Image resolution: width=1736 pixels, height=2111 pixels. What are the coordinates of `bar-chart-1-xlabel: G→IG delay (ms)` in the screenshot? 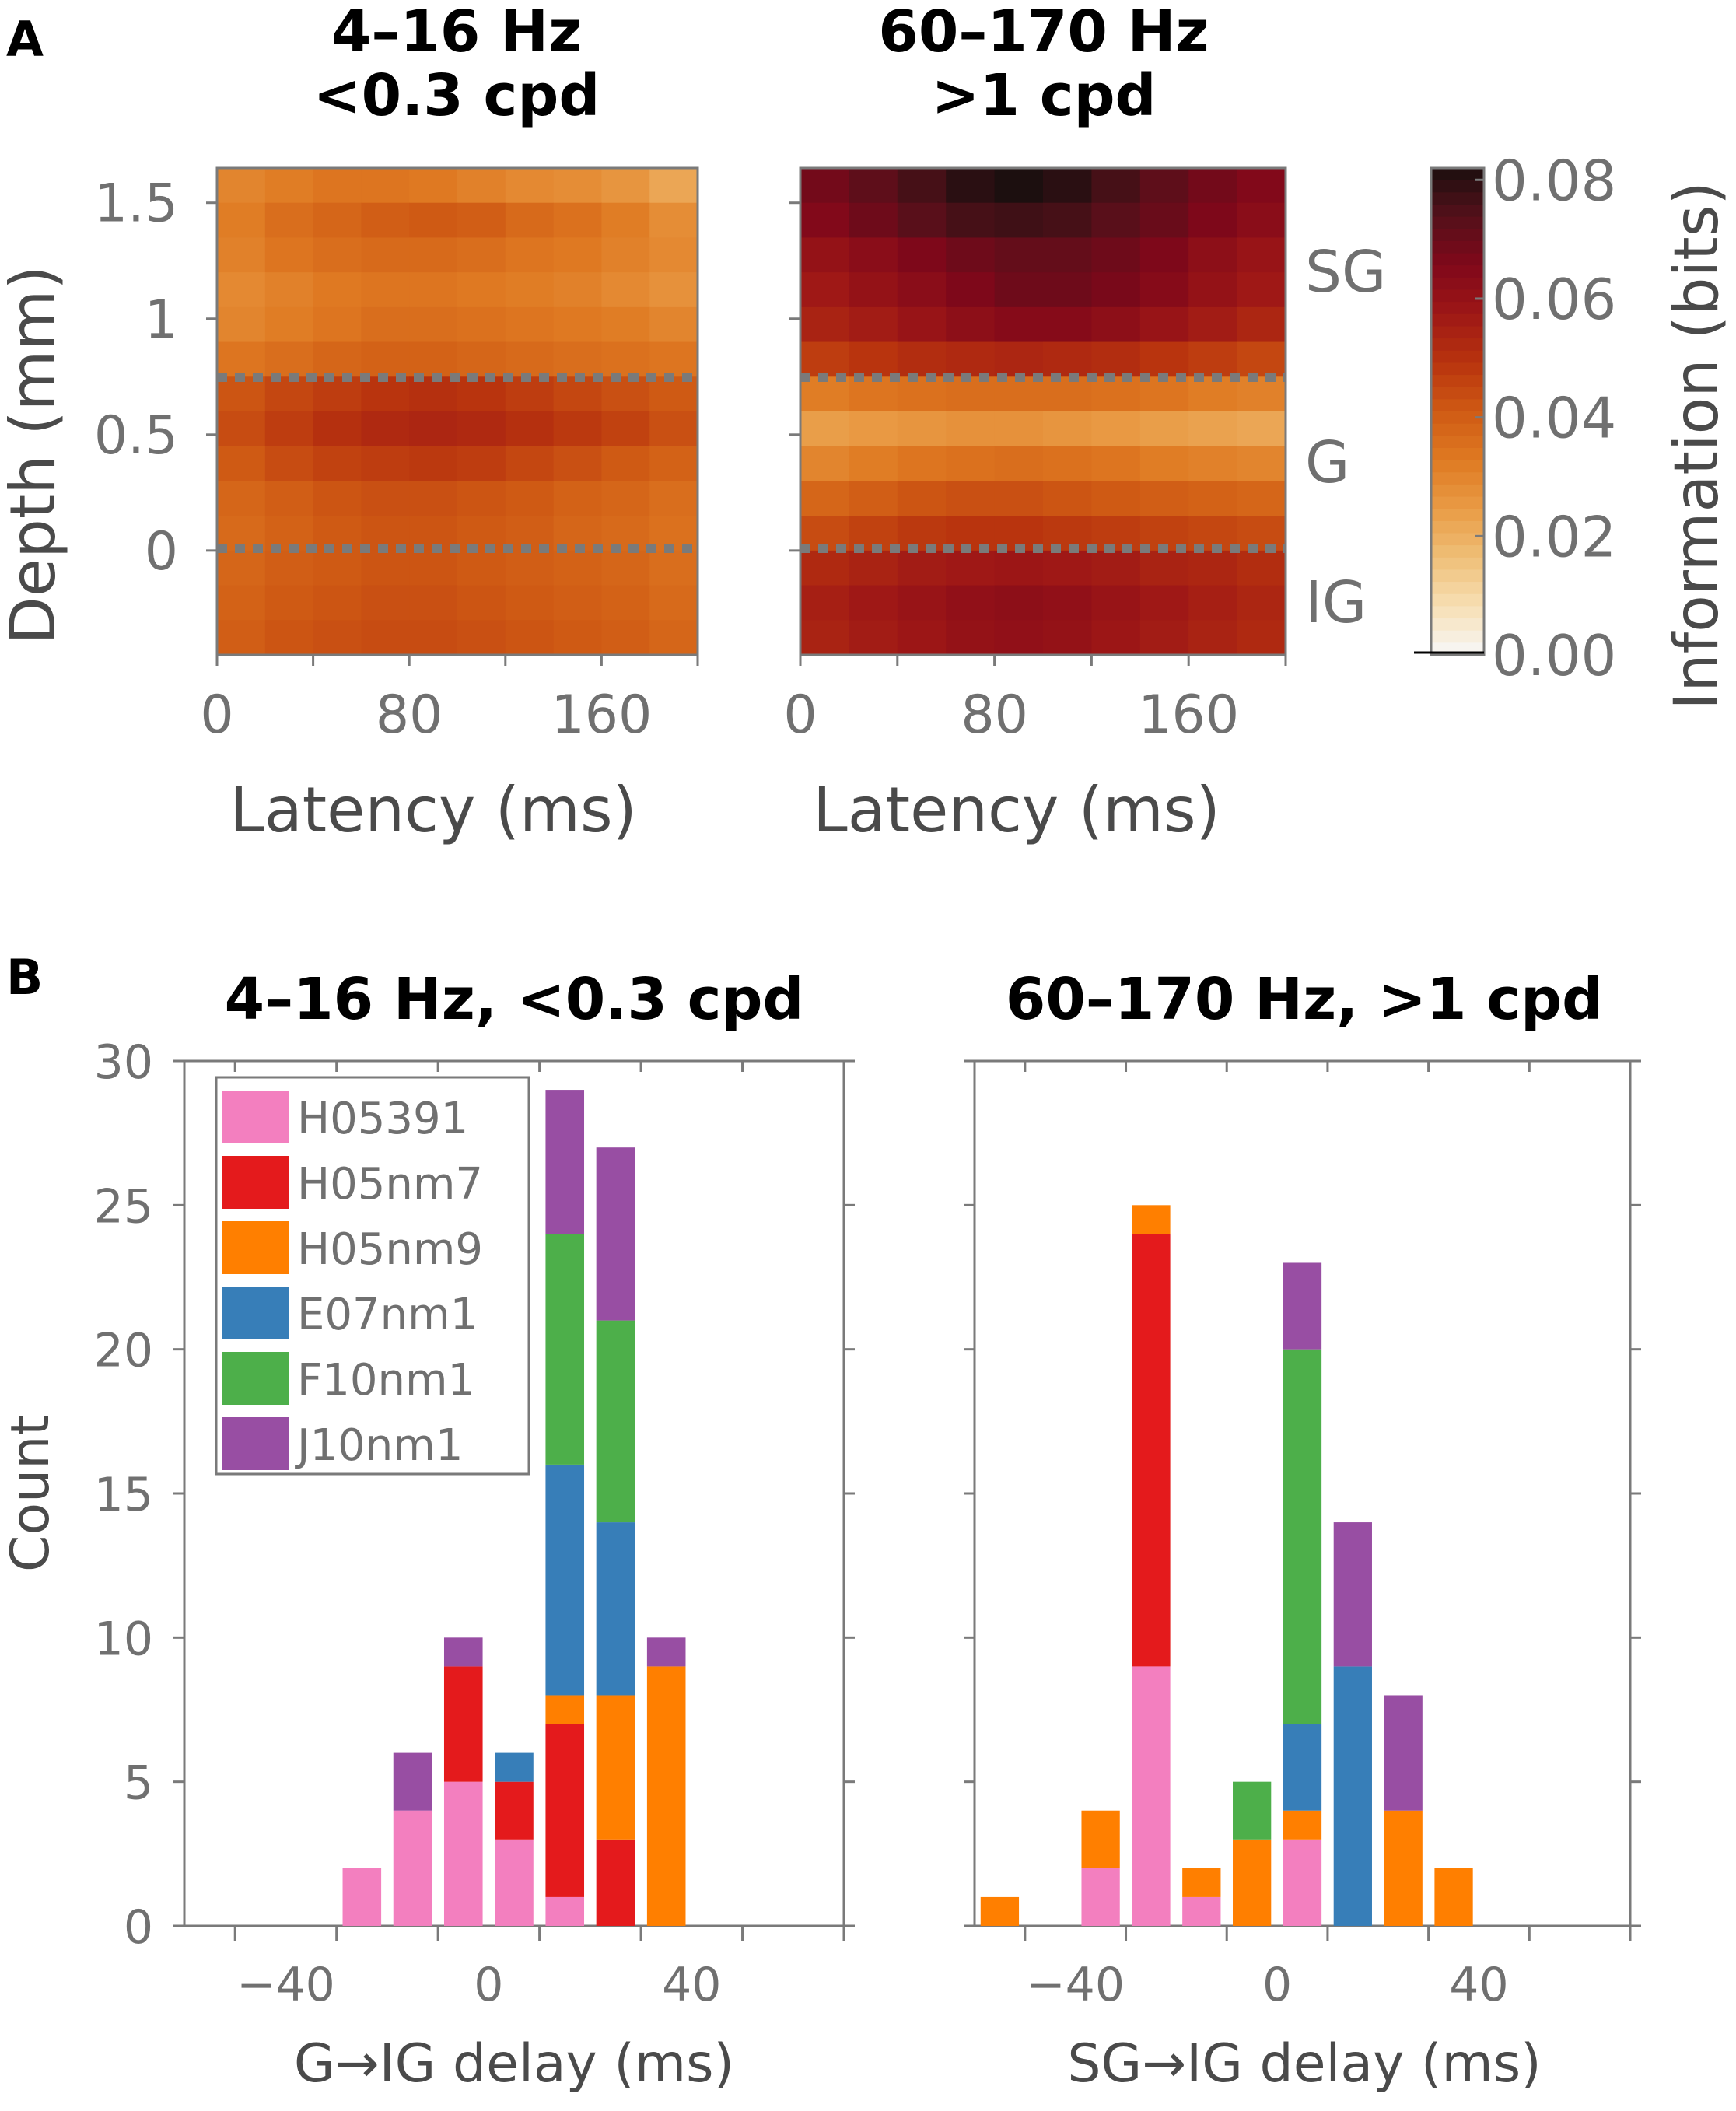 It's located at (514, 2064).